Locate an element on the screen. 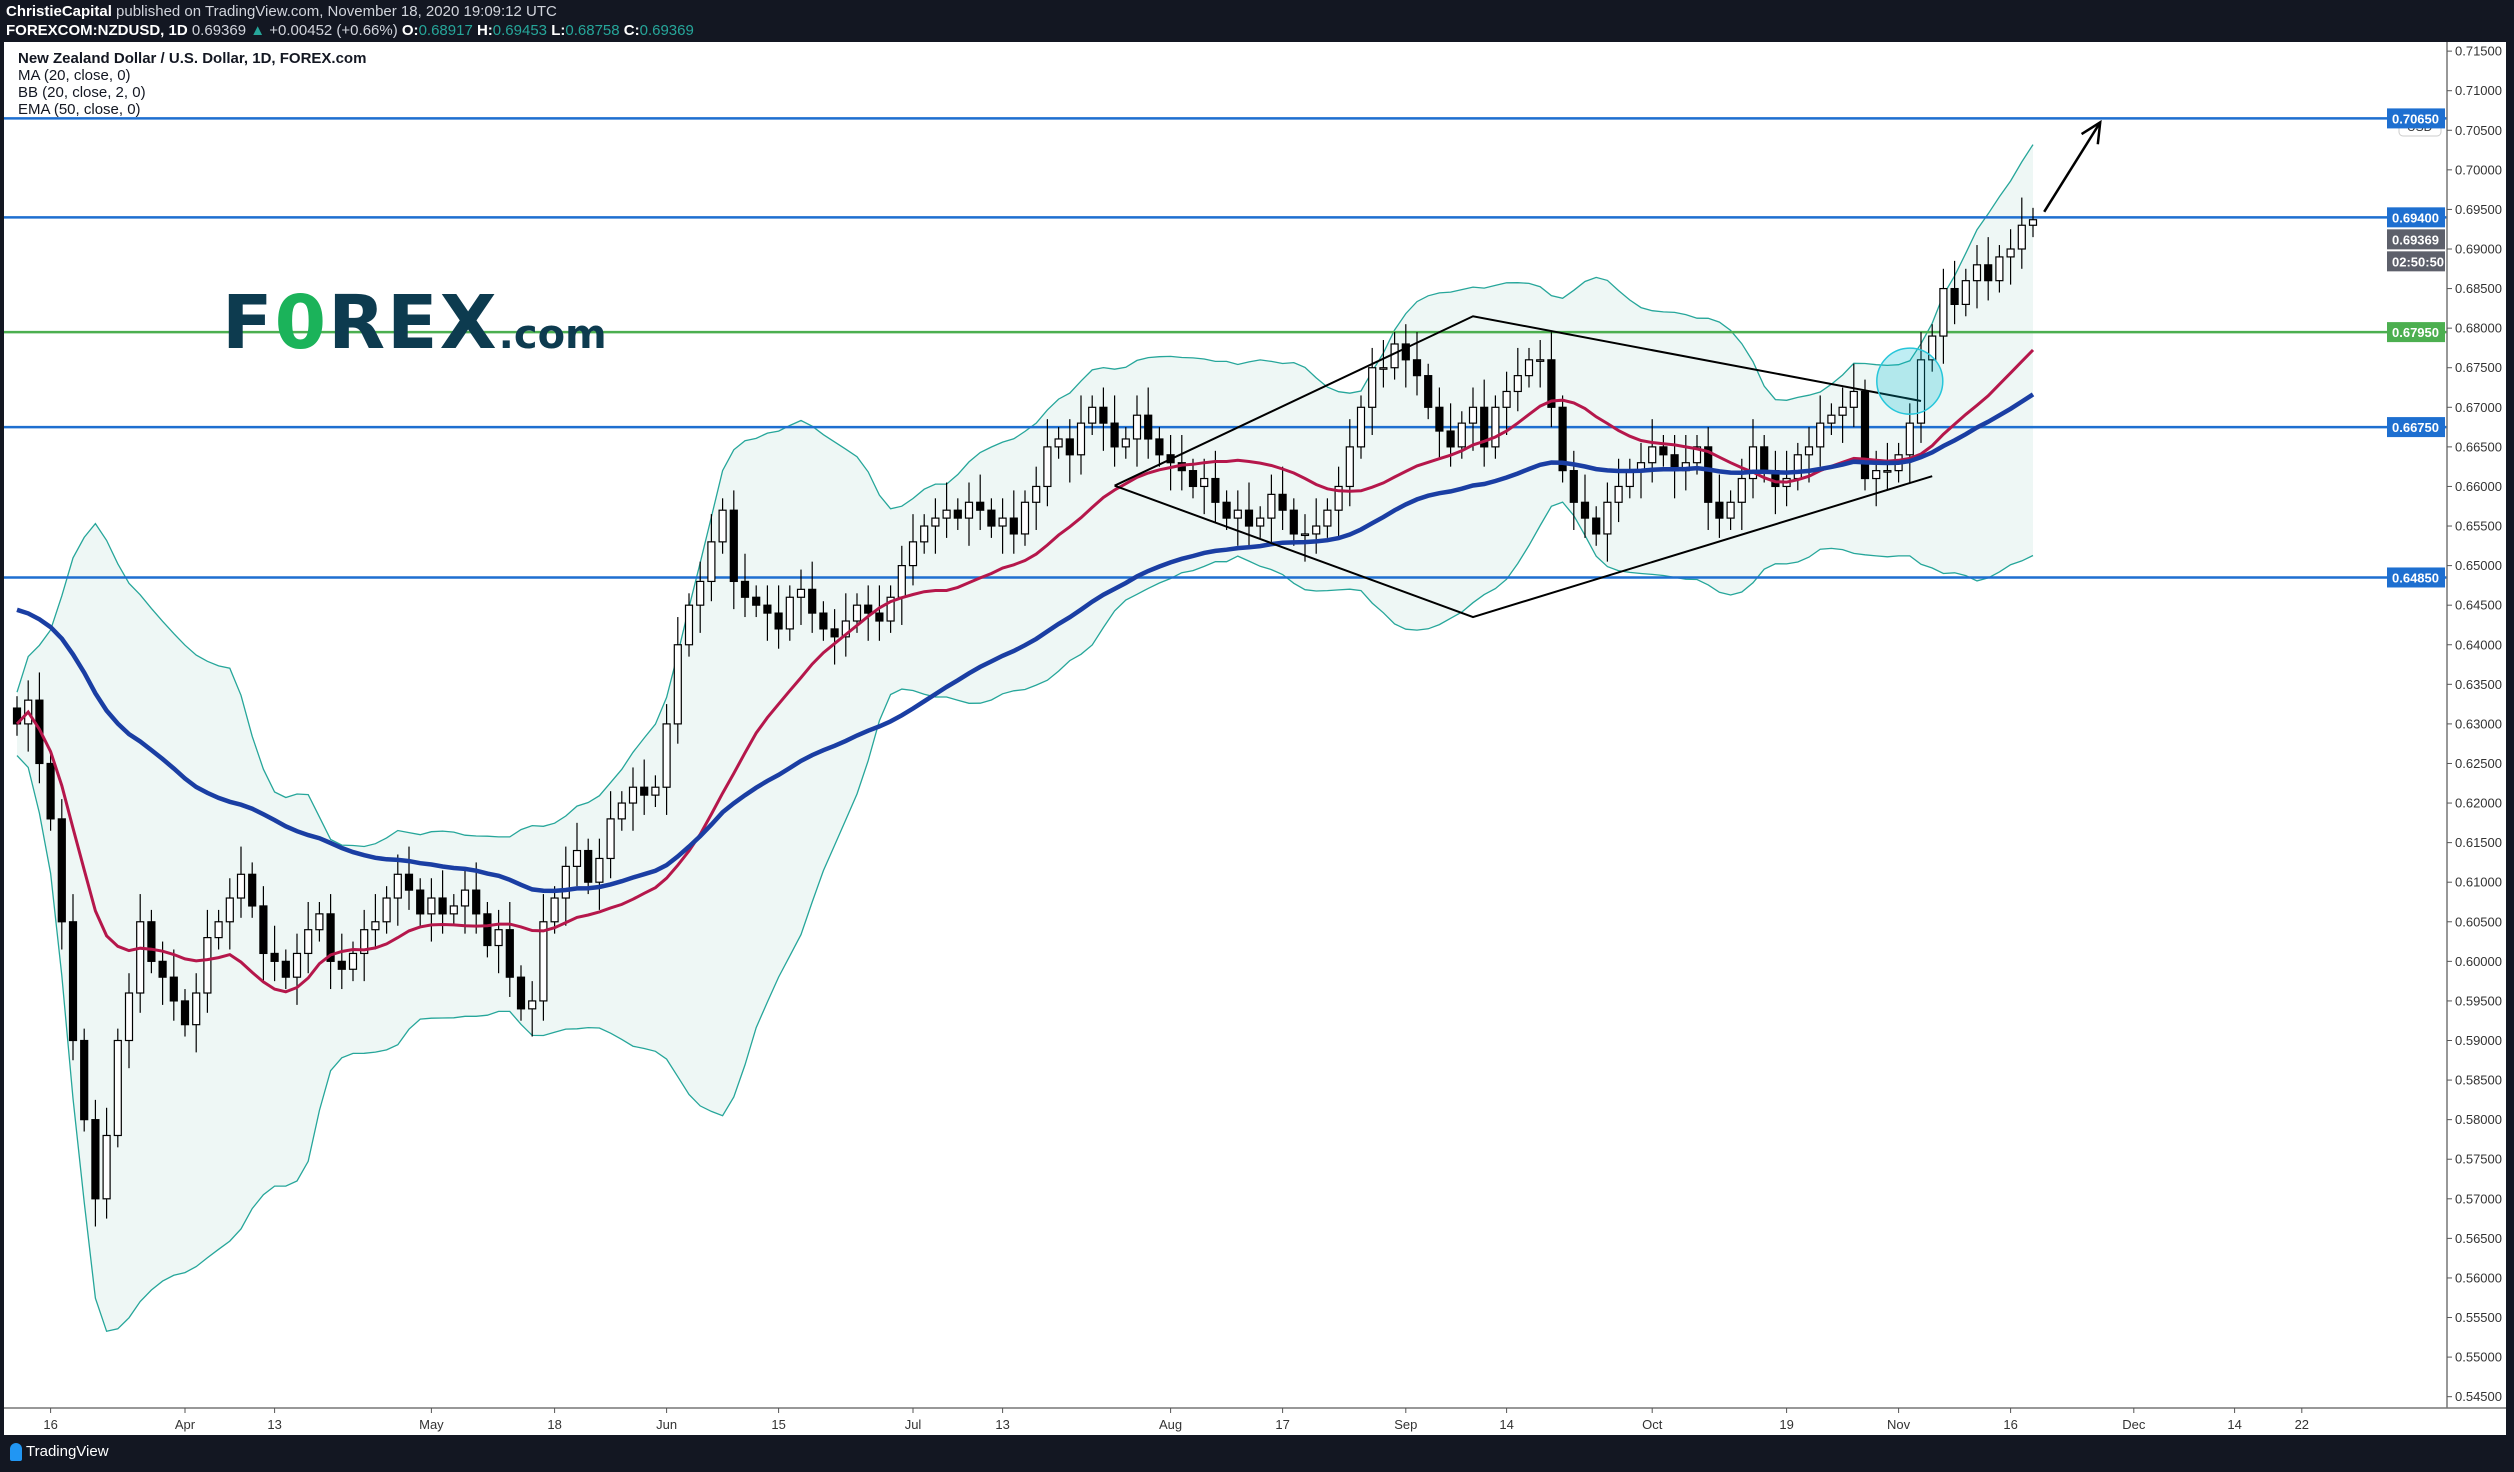 Image resolution: width=2514 pixels, height=1472 pixels. bar-countdown-badge-bg is located at coordinates (2416, 261).